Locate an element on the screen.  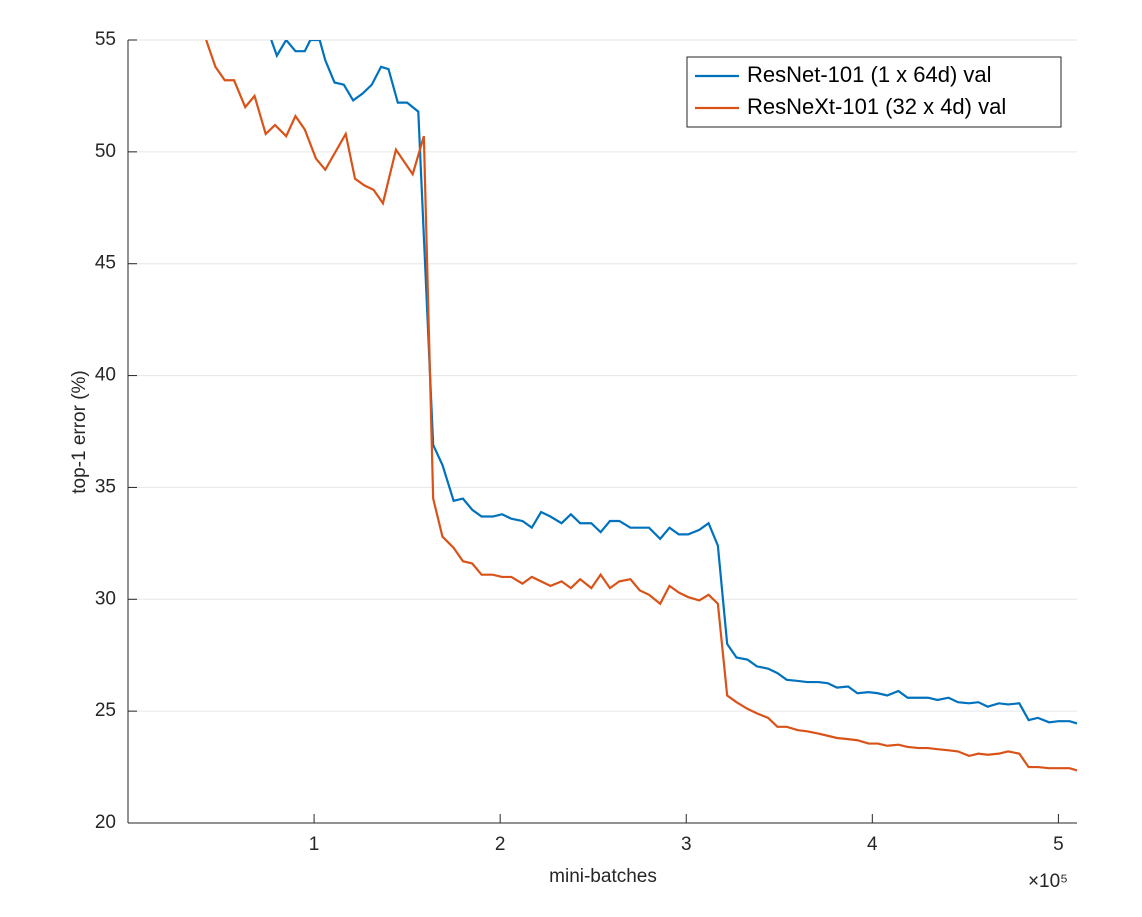
x-tick-label: 3 is located at coordinates (686, 844).